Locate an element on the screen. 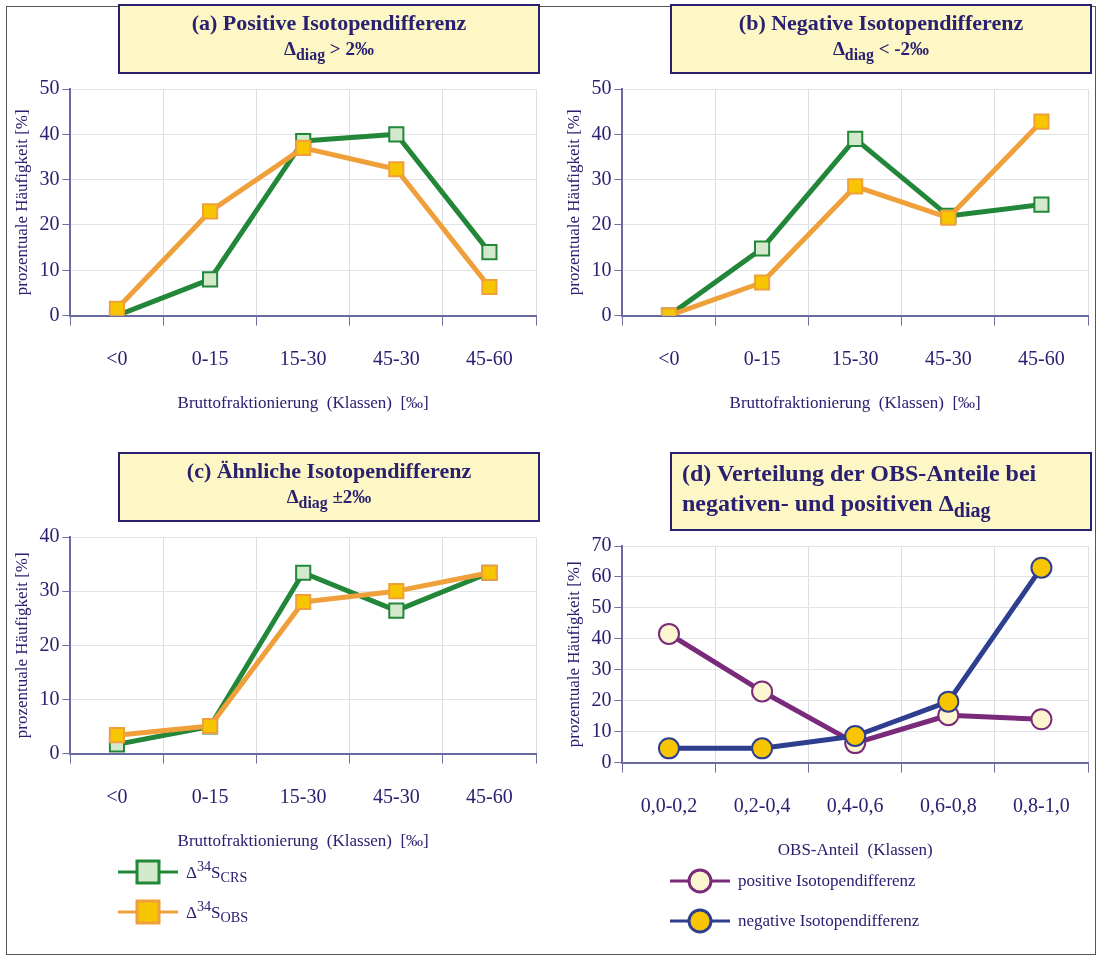 This screenshot has height=961, width=1102. chart-title: (d) Verteilung der OBS-Anteile bei negativen- und positiven Δ$_{diag}$ is located at coordinates (860, 491).